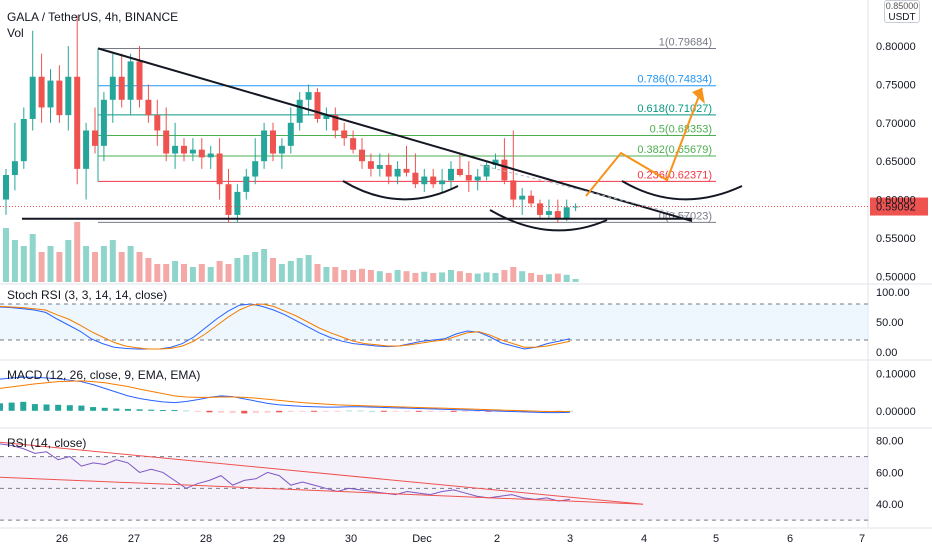 The height and width of the screenshot is (550, 932). I want to click on stoch-axis-tick: 50.00, so click(890, 323).